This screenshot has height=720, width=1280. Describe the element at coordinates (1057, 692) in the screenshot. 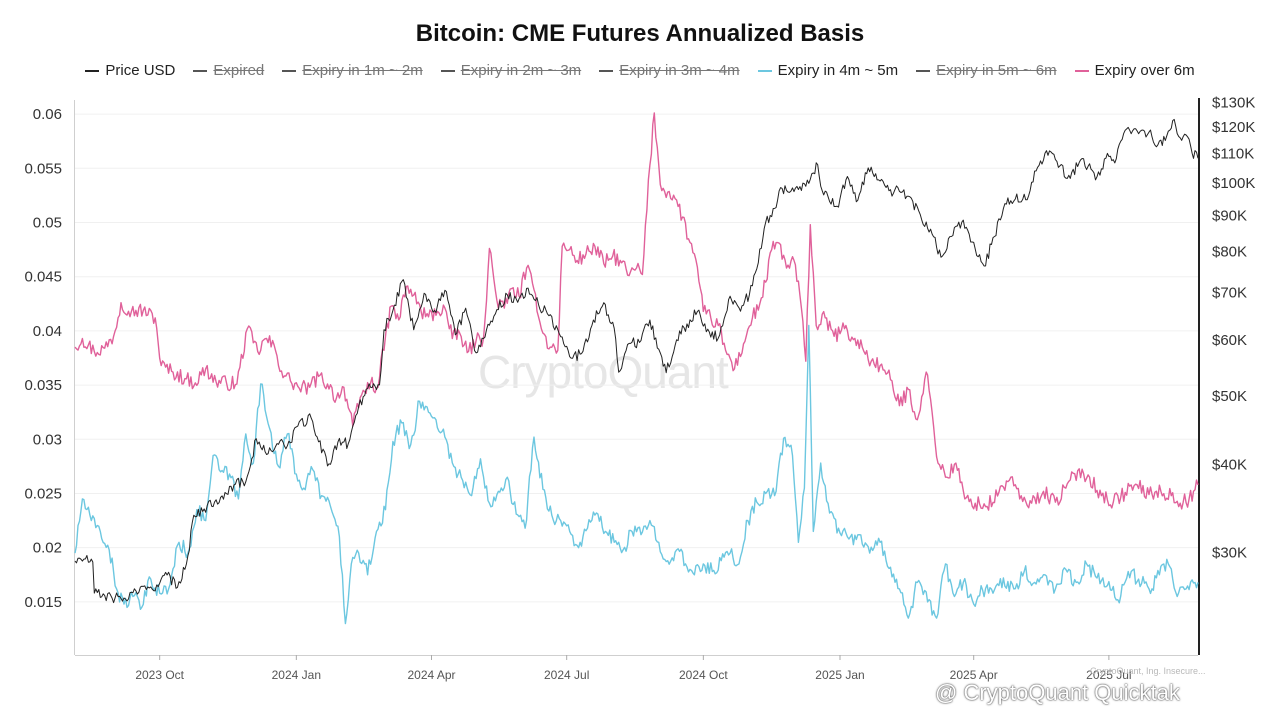

I see `attribution-text: @ CryptoQuant Quicktak` at that location.